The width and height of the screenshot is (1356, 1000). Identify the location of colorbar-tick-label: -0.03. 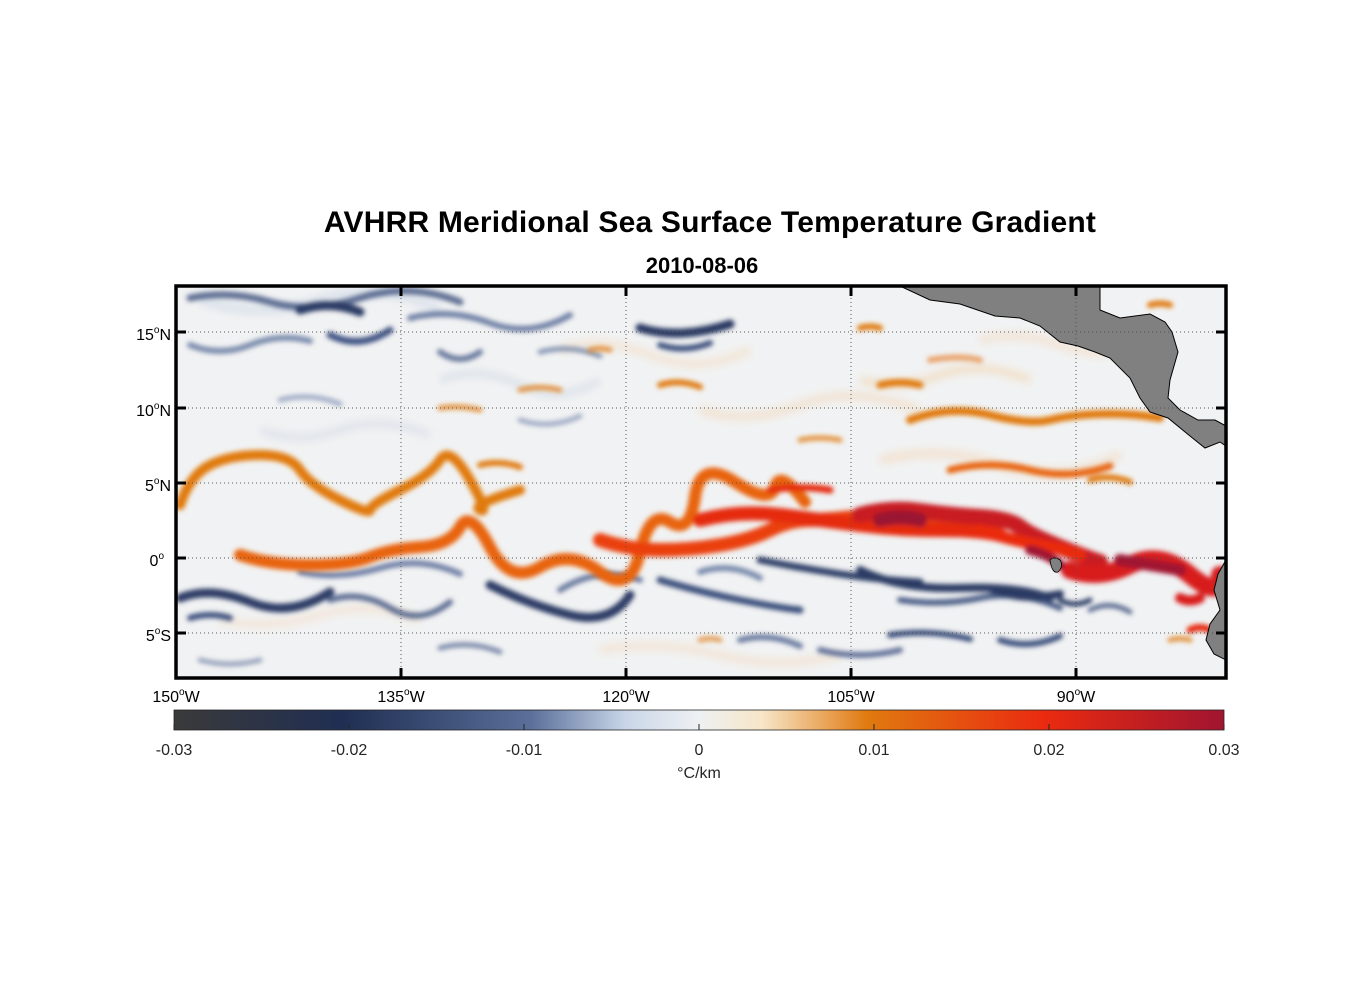
(174, 750).